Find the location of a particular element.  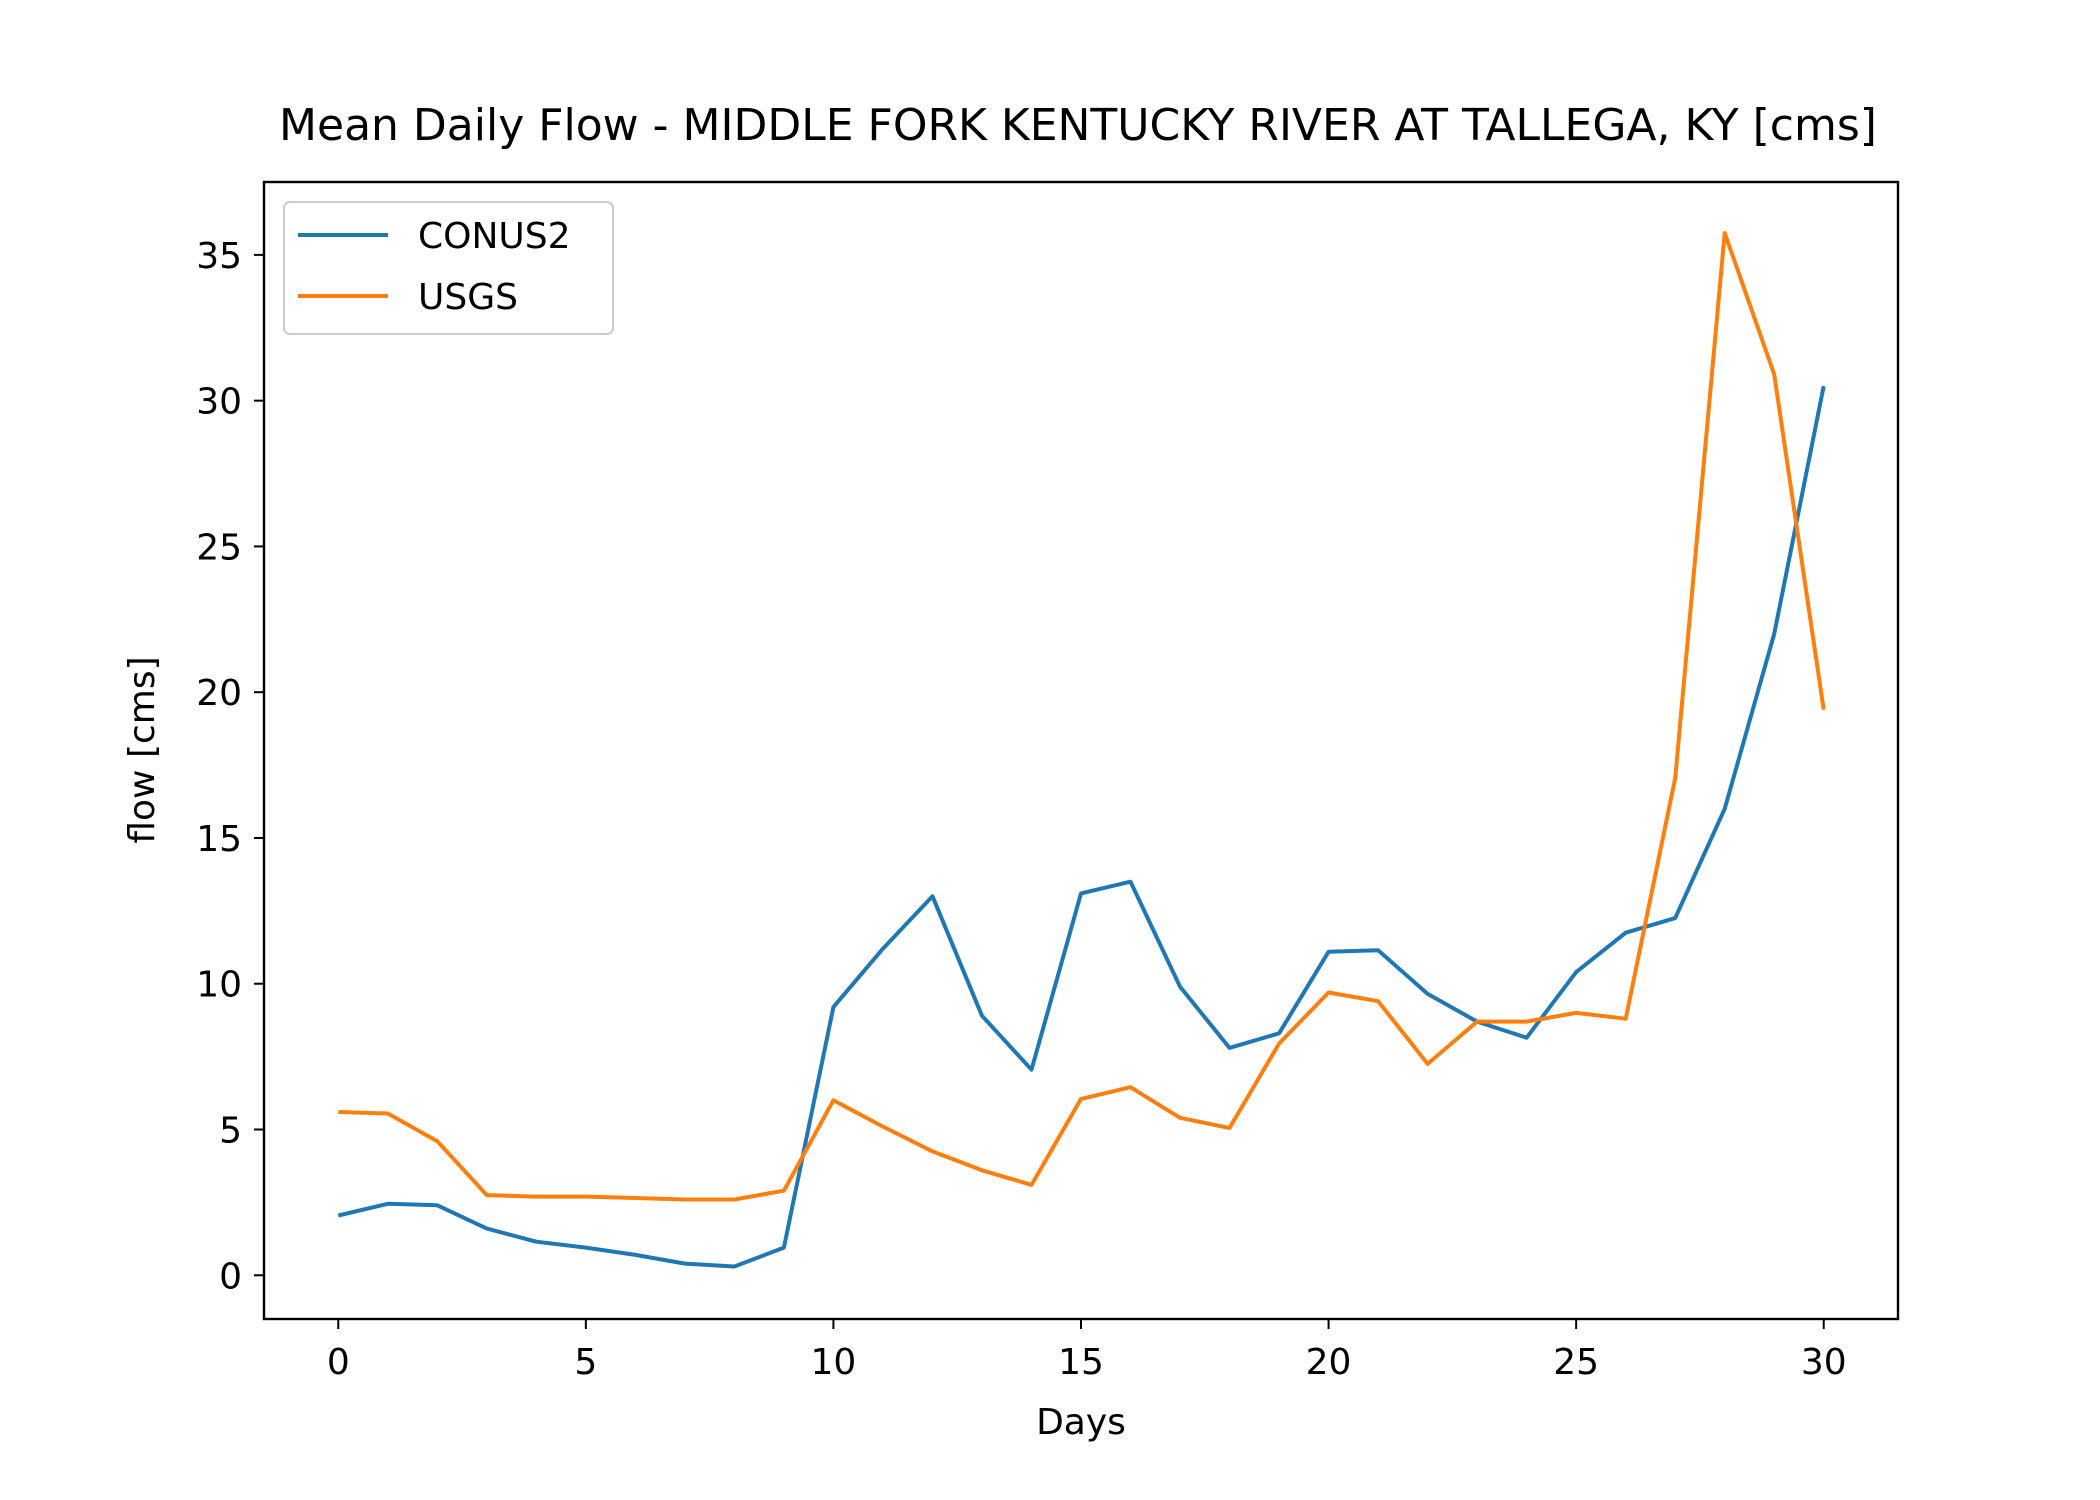

y-tick-label: 20 is located at coordinates (219, 693).